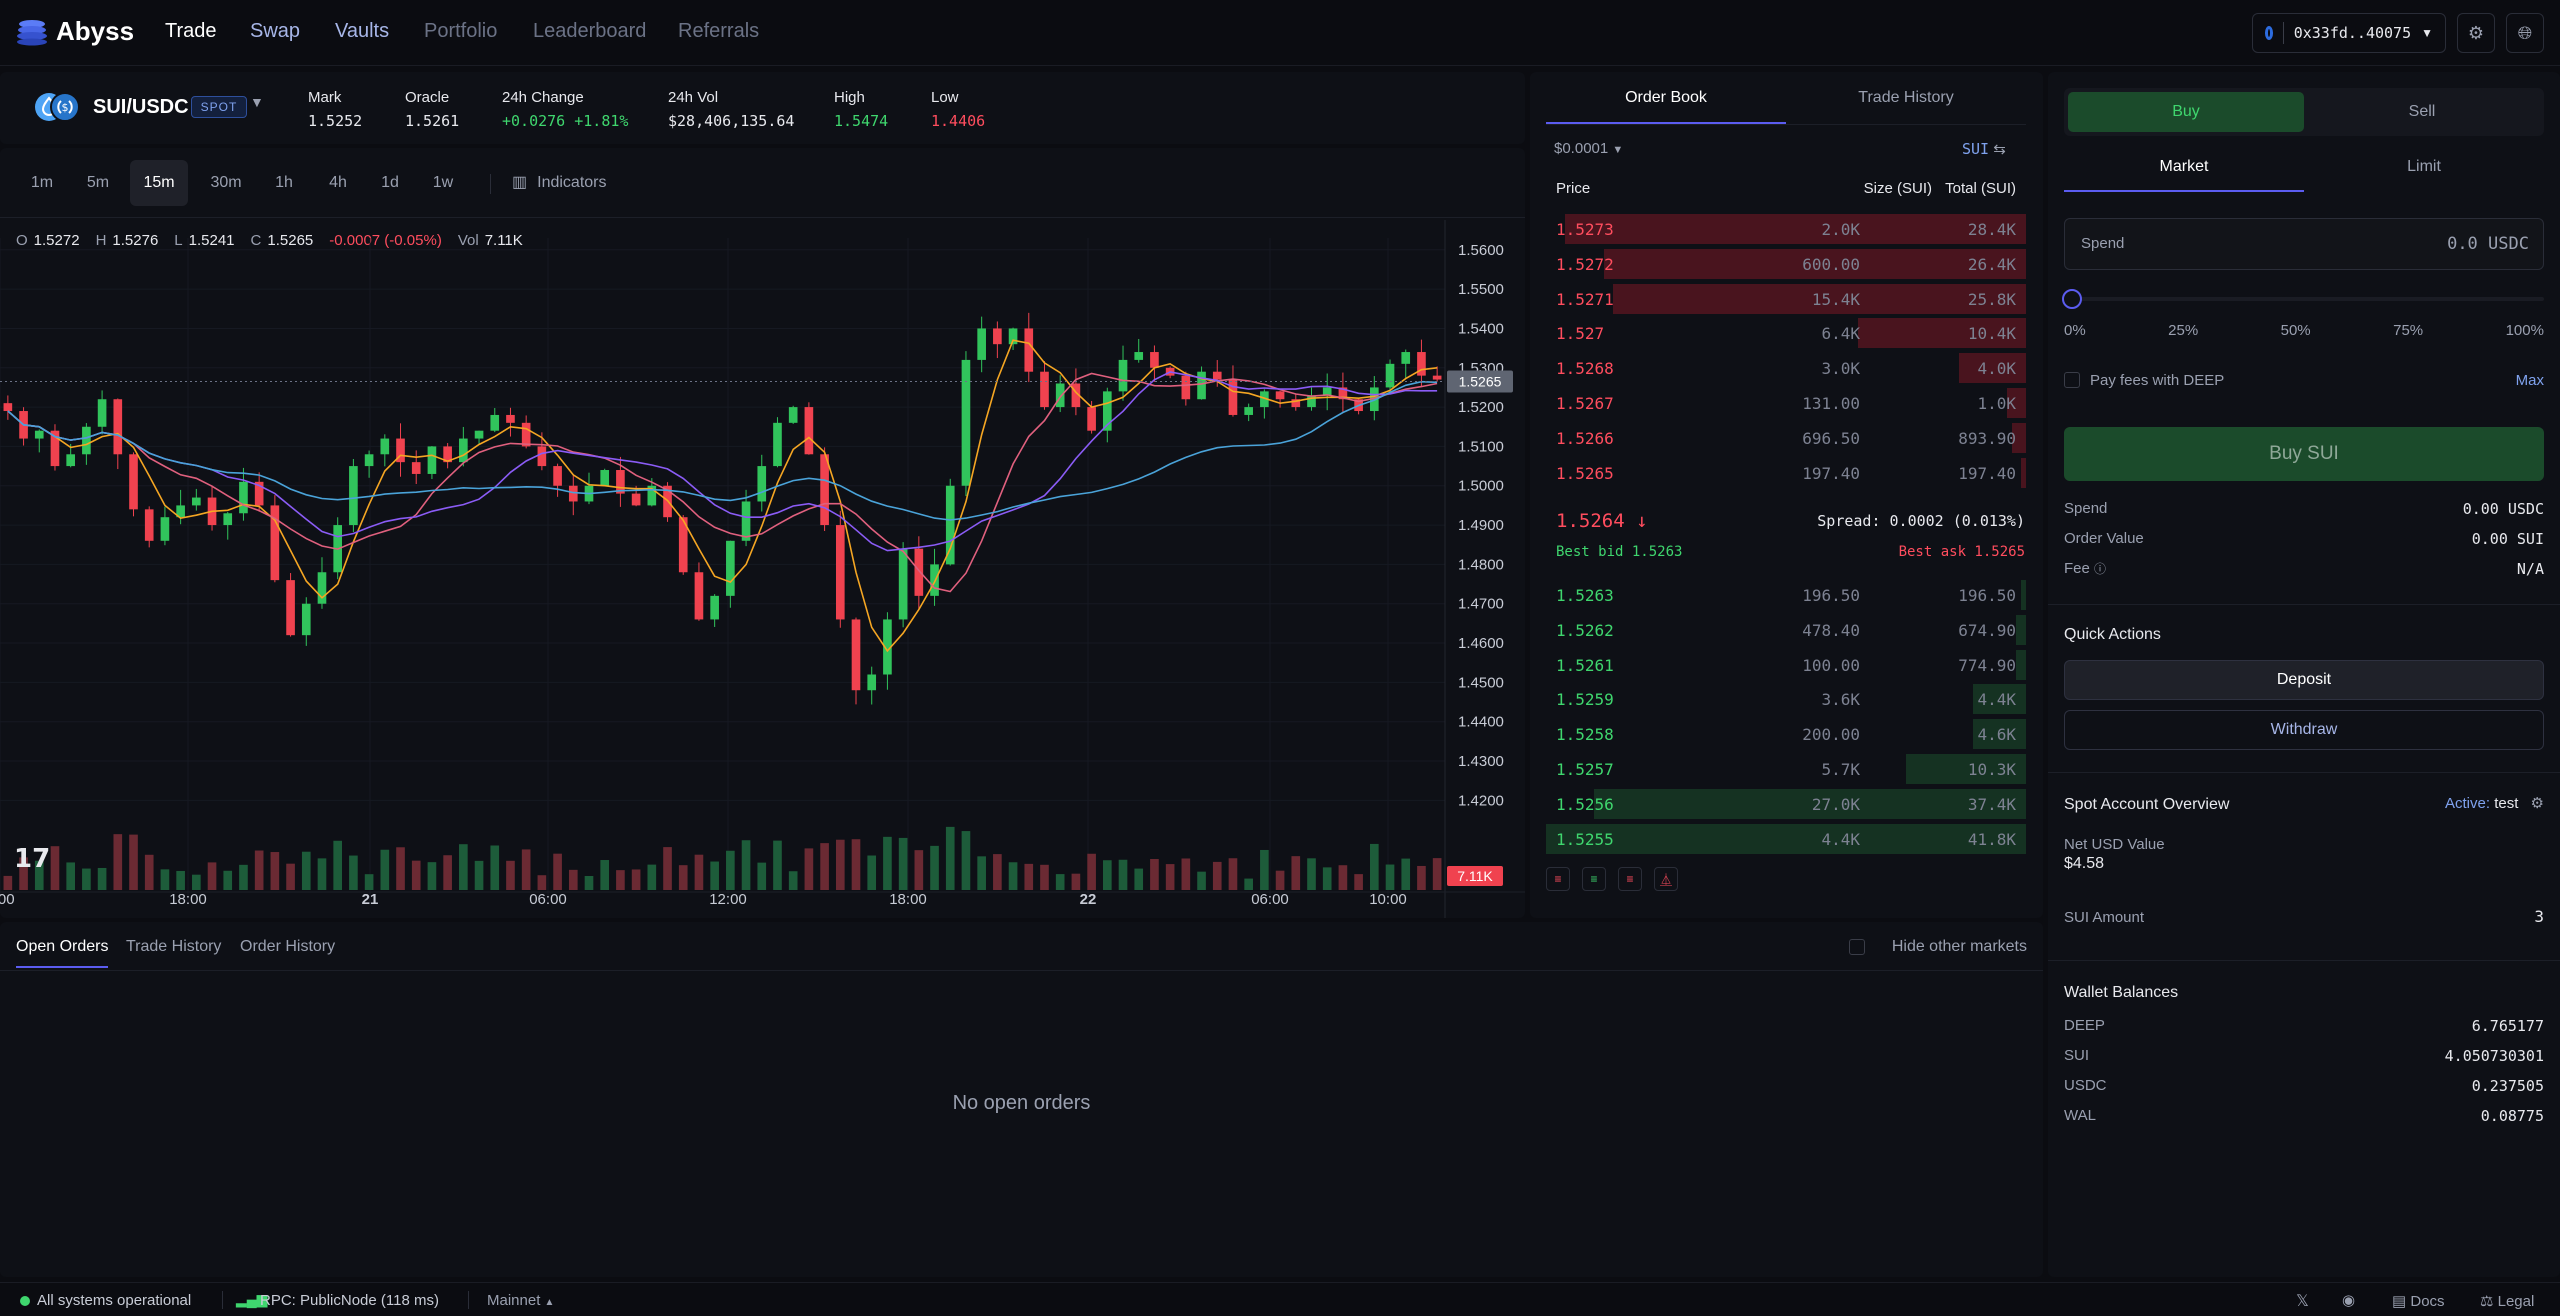 Image resolution: width=2560 pixels, height=1316 pixels. Describe the element at coordinates (443, 182) in the screenshot. I see `tf-1w: 1w` at that location.